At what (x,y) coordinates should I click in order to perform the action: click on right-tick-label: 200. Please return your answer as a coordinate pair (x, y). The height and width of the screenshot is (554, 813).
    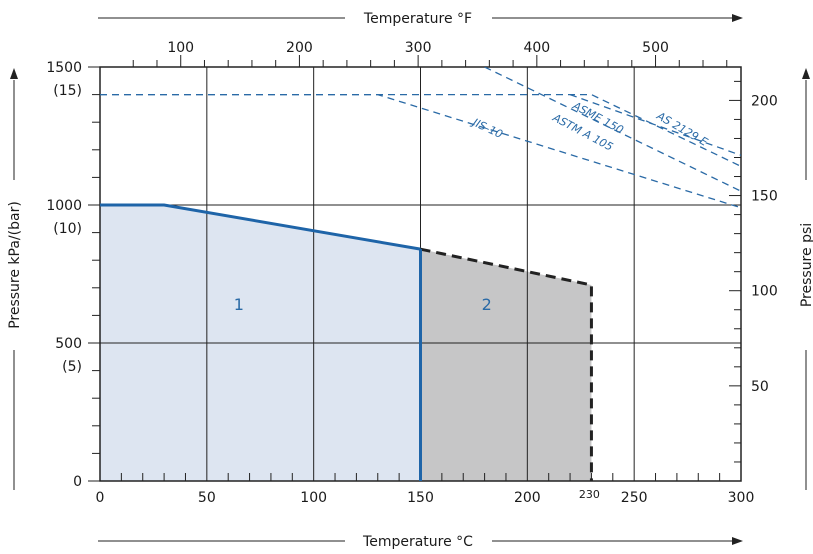
    Looking at the image, I should click on (764, 101).